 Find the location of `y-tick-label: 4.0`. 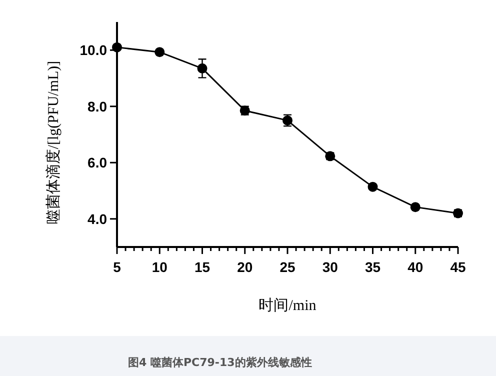

y-tick-label: 4.0 is located at coordinates (98, 218).